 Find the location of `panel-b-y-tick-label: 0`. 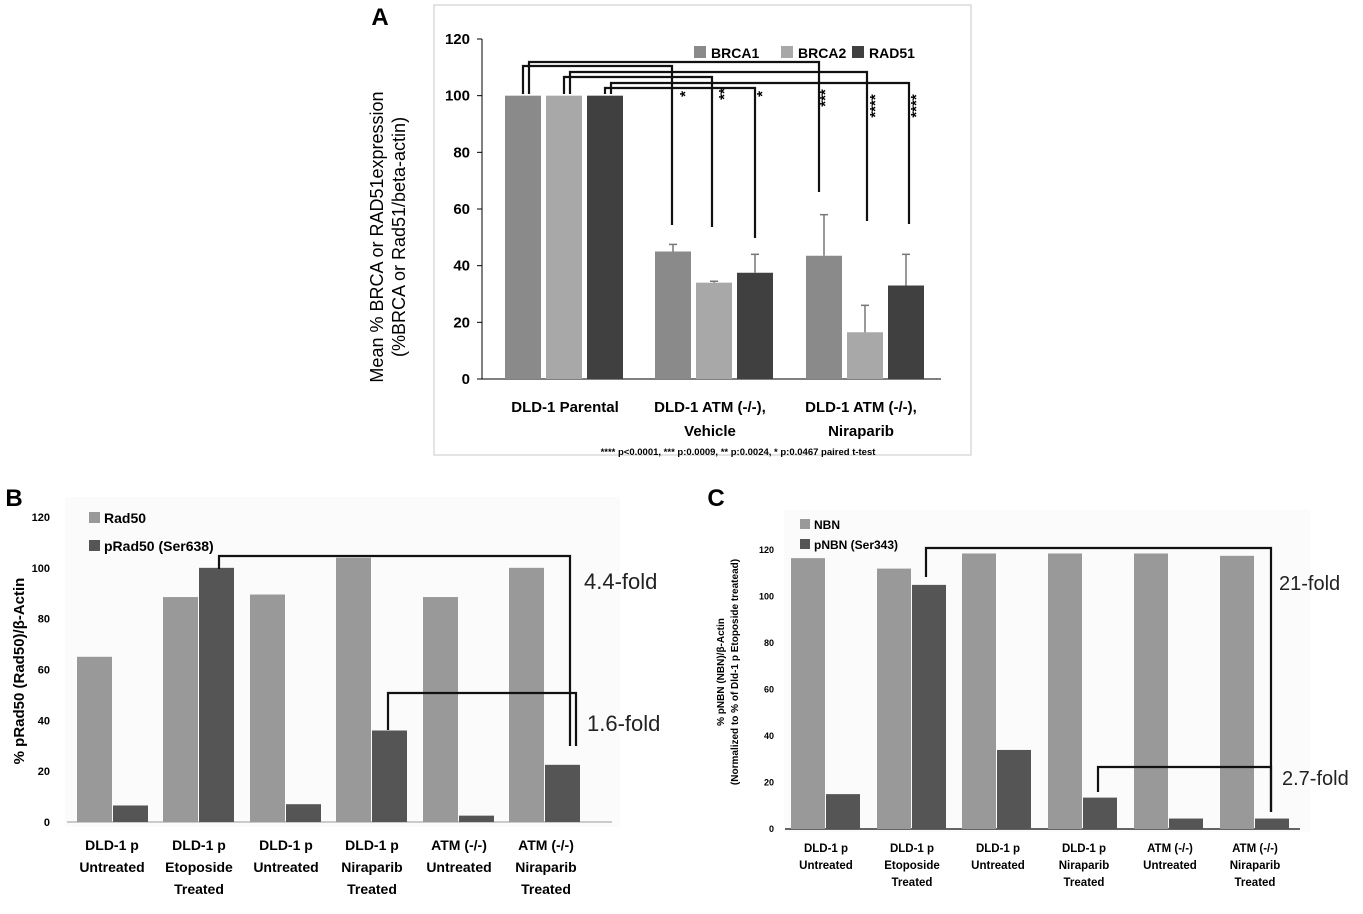

panel-b-y-tick-label: 0 is located at coordinates (47, 823).